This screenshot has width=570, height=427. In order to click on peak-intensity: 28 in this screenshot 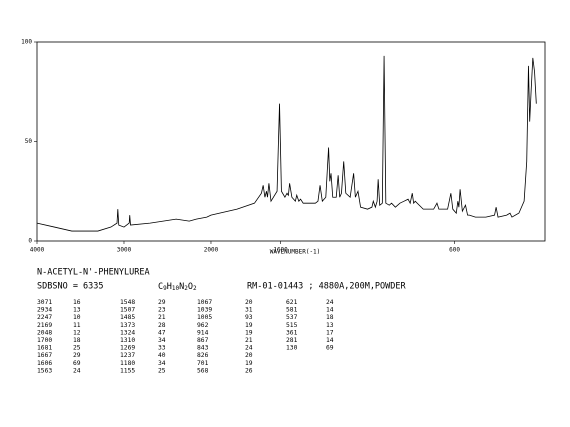, I will do `click(162, 325)`.